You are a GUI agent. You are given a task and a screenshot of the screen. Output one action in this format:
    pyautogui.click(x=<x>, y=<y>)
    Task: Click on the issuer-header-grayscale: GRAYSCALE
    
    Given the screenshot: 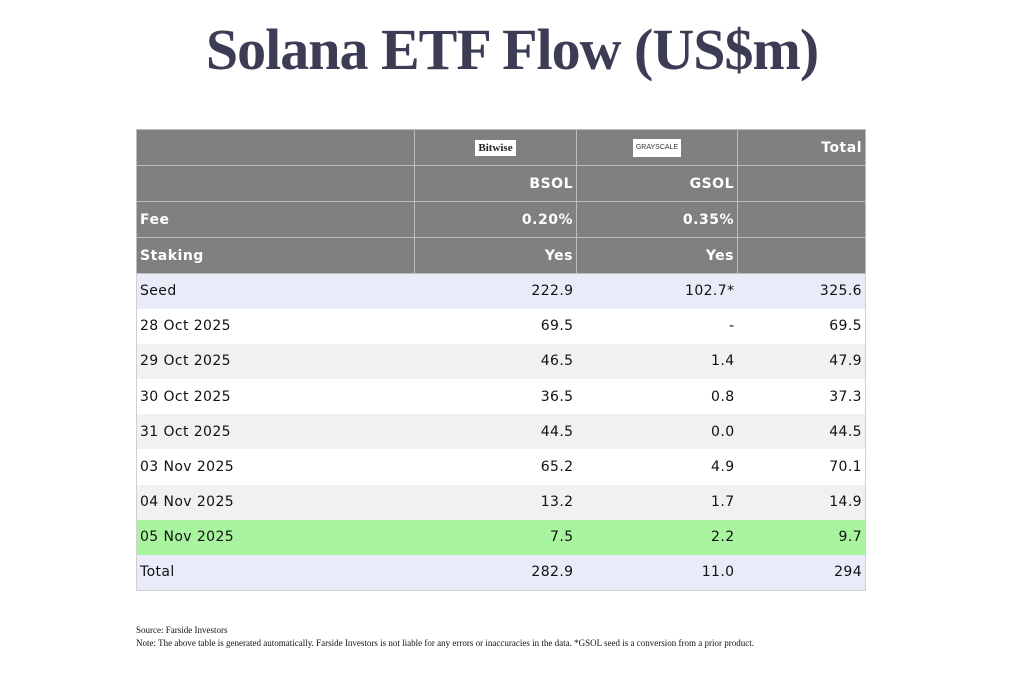 What is the action you would take?
    pyautogui.click(x=657, y=147)
    